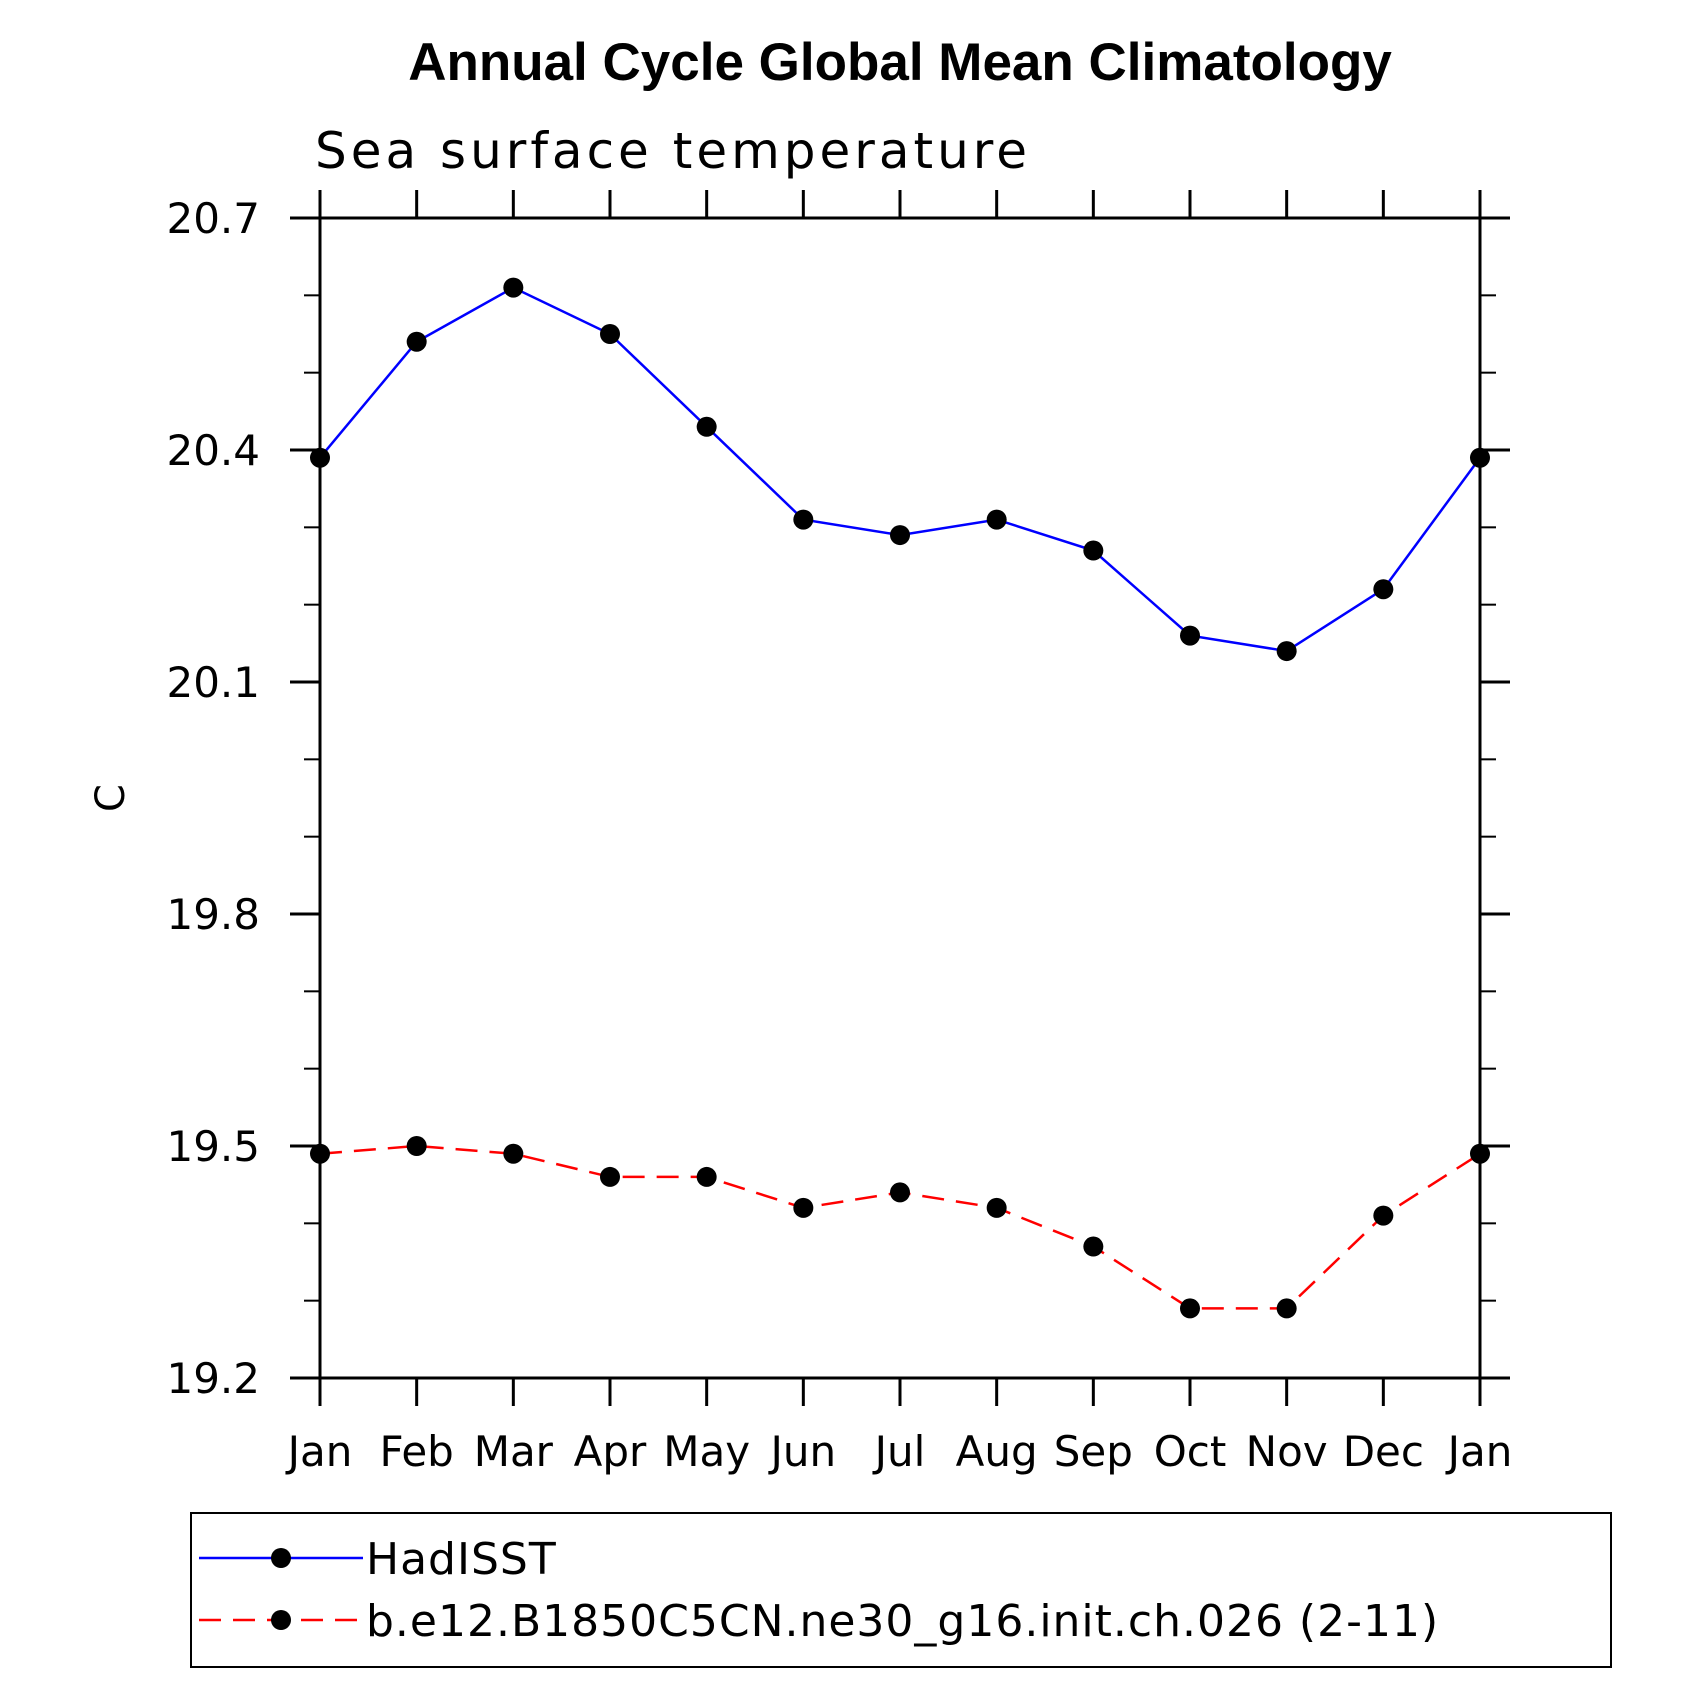  Describe the element at coordinates (610, 1451) in the screenshot. I see `x-tick-label: Apr` at that location.